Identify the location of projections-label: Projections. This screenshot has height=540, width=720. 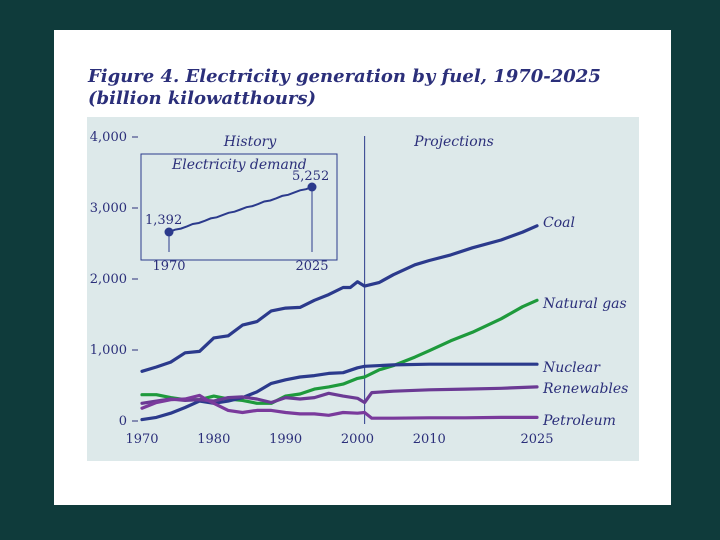
(453, 142).